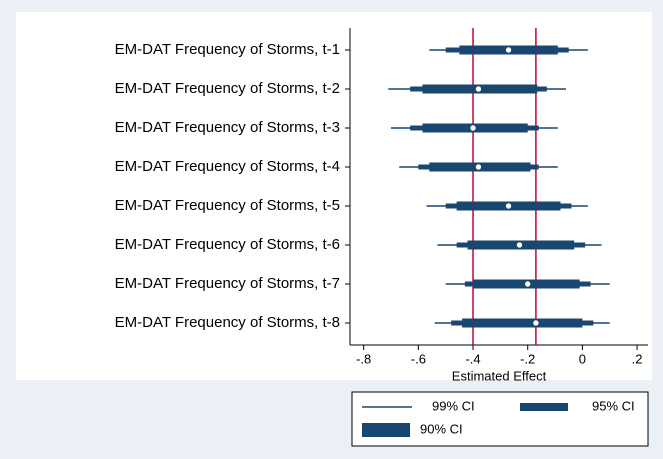 The width and height of the screenshot is (663, 459). What do you see at coordinates (227, 244) in the screenshot?
I see `y-tick-label: EM-DAT Frequency of Storms, t-6` at bounding box center [227, 244].